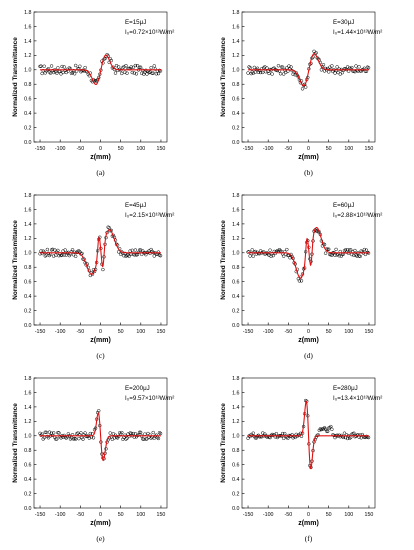  I want to click on y-tick-label: 1.2, so click(27, 422).